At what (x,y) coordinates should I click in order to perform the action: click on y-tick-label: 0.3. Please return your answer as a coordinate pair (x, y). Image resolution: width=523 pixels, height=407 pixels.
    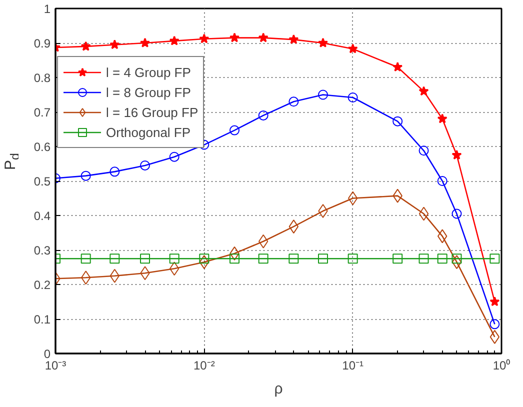
    Looking at the image, I should click on (42, 251).